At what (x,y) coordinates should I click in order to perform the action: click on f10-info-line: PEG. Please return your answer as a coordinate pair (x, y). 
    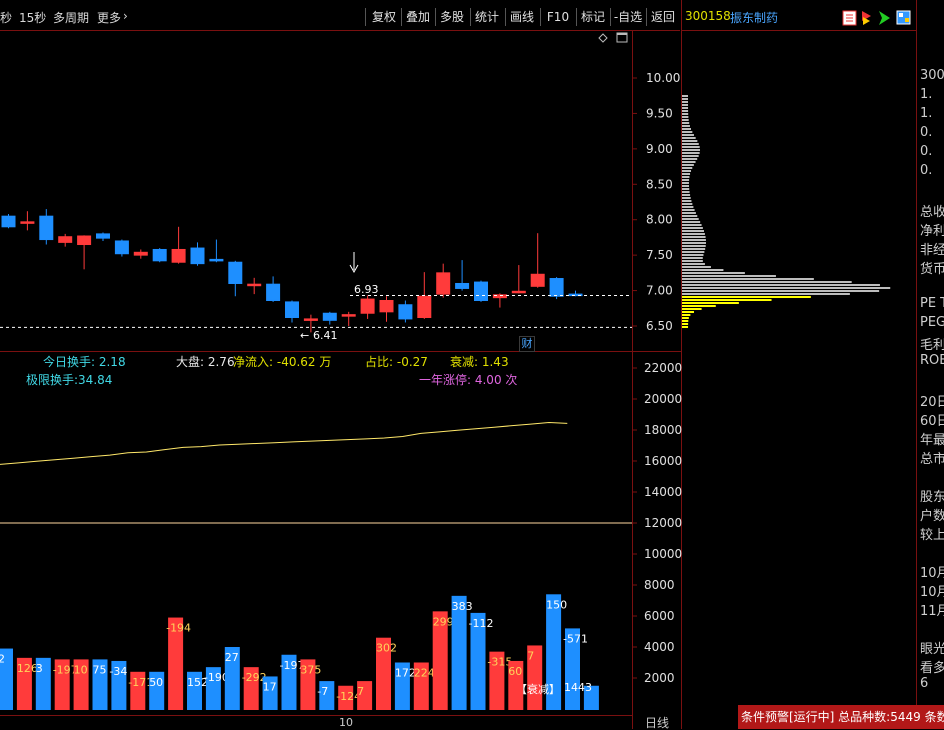
    Looking at the image, I should click on (932, 322).